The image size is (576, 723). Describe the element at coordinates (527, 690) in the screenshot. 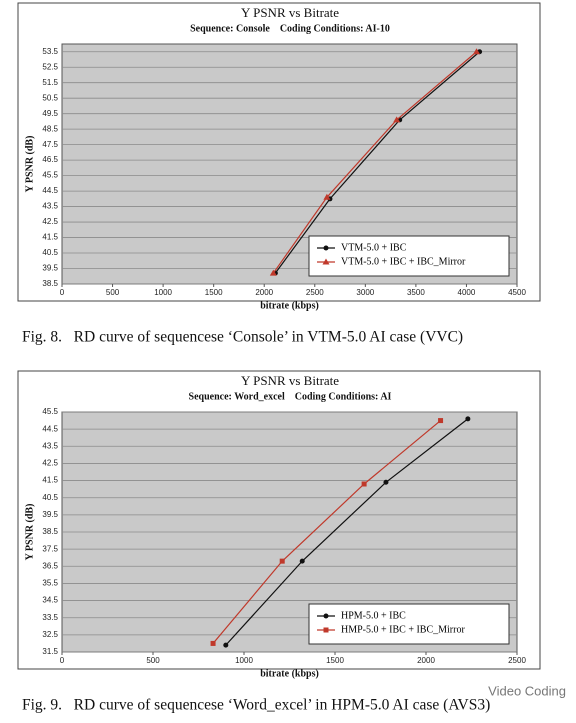

I see `watermark: Video Coding` at that location.